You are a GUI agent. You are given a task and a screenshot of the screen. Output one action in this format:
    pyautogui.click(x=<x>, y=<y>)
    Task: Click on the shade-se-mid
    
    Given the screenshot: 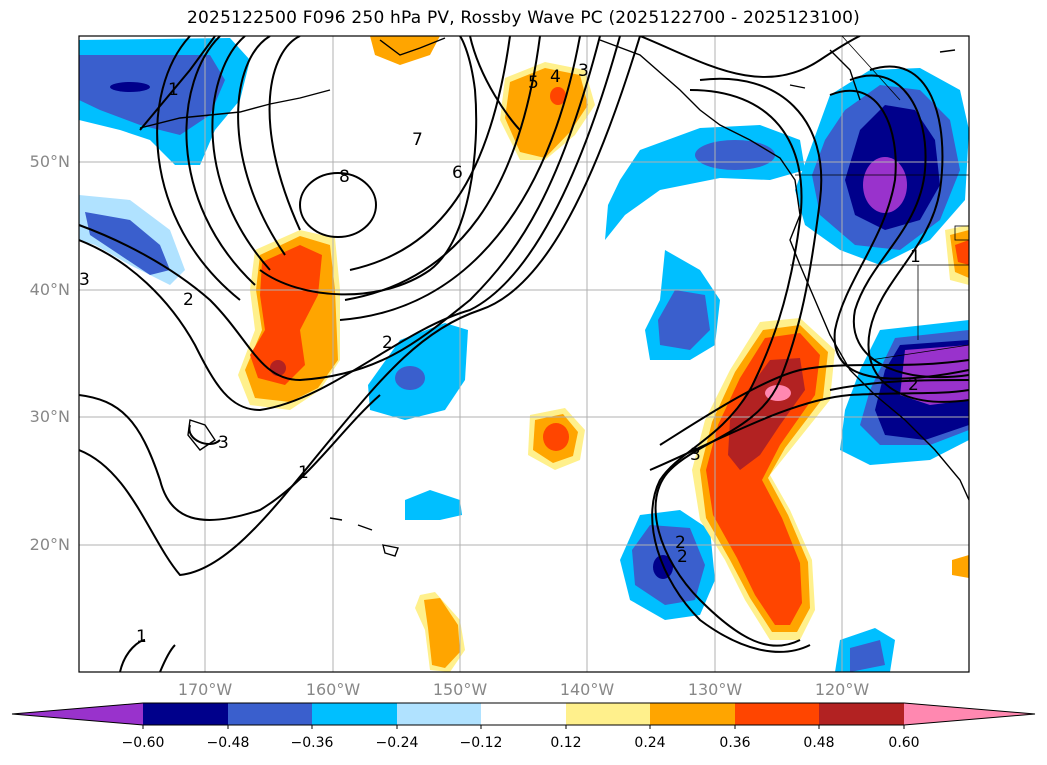 What is the action you would take?
    pyautogui.click(x=867, y=656)
    